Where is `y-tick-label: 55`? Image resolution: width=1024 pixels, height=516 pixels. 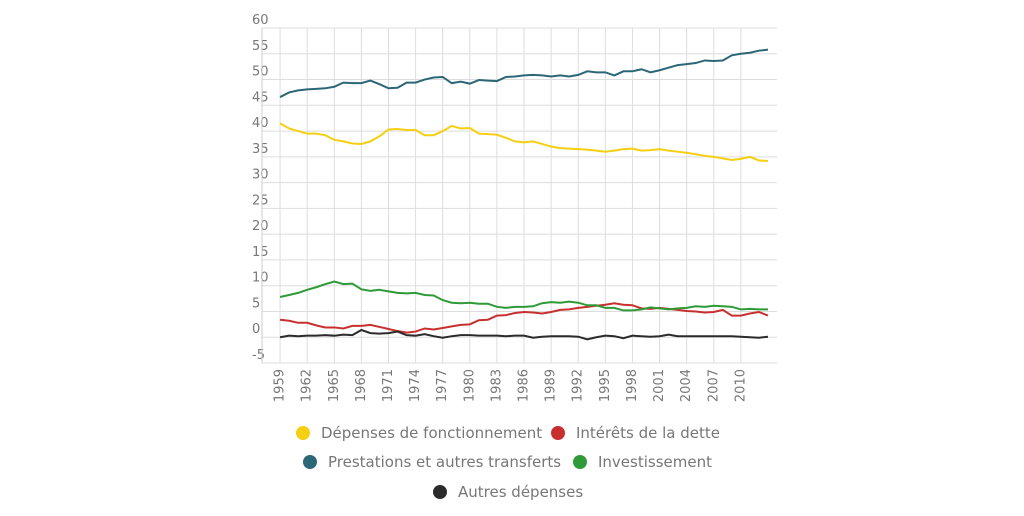 y-tick-label: 55 is located at coordinates (260, 46).